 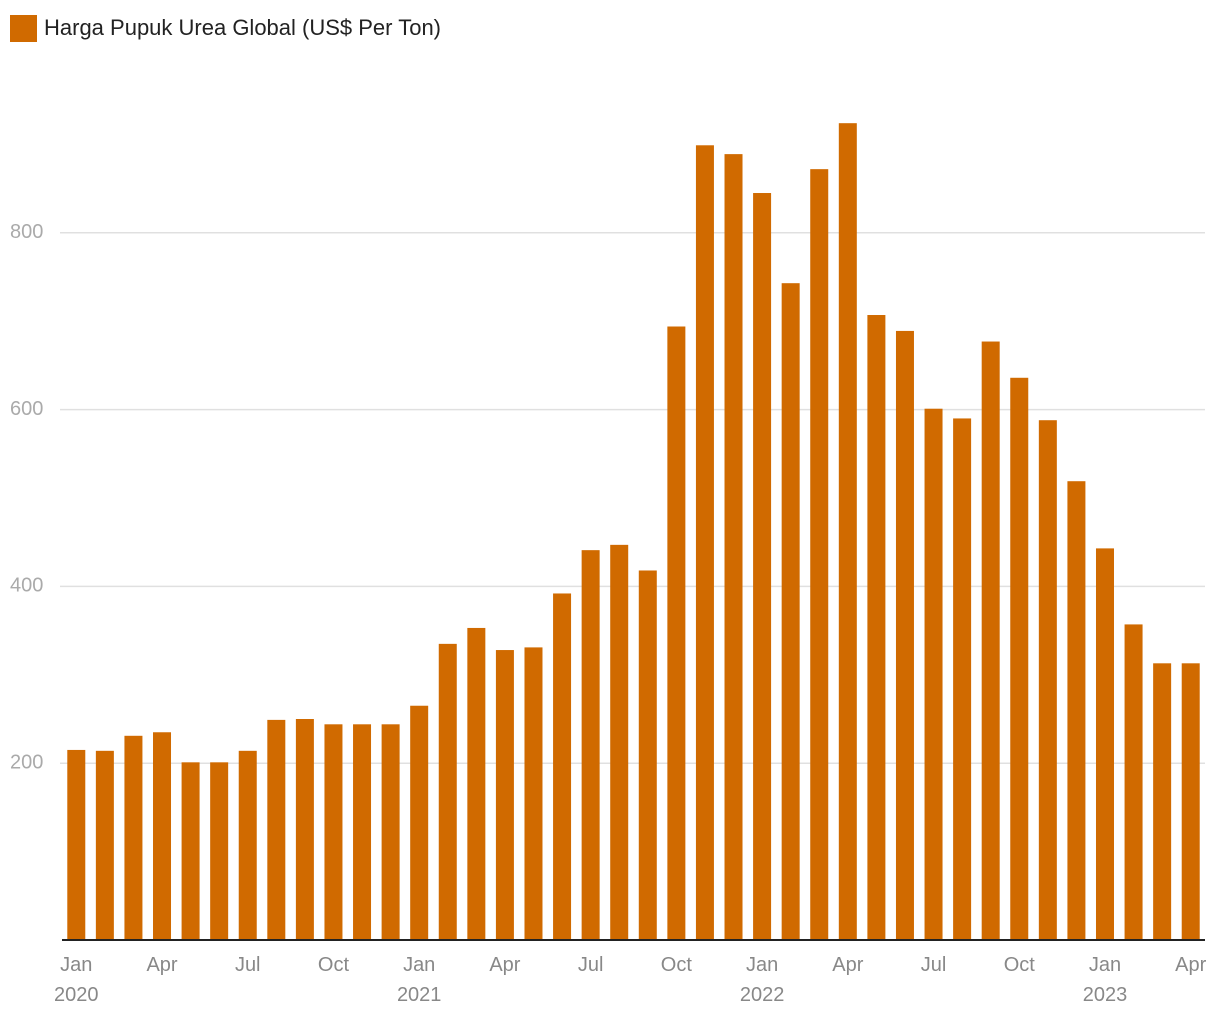 I want to click on x-tick-label: Jan 2023, so click(x=1105, y=980).